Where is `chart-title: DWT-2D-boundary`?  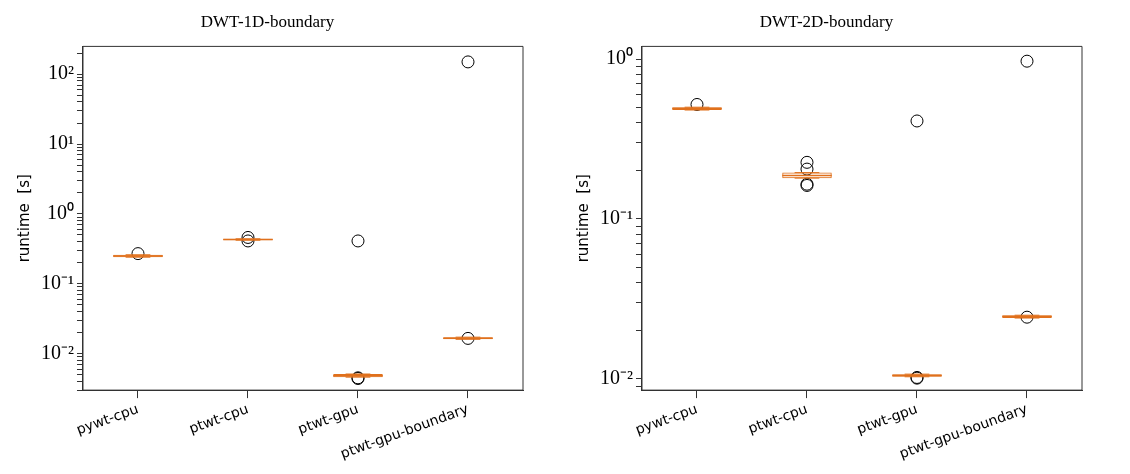 chart-title: DWT-2D-boundary is located at coordinates (826, 21).